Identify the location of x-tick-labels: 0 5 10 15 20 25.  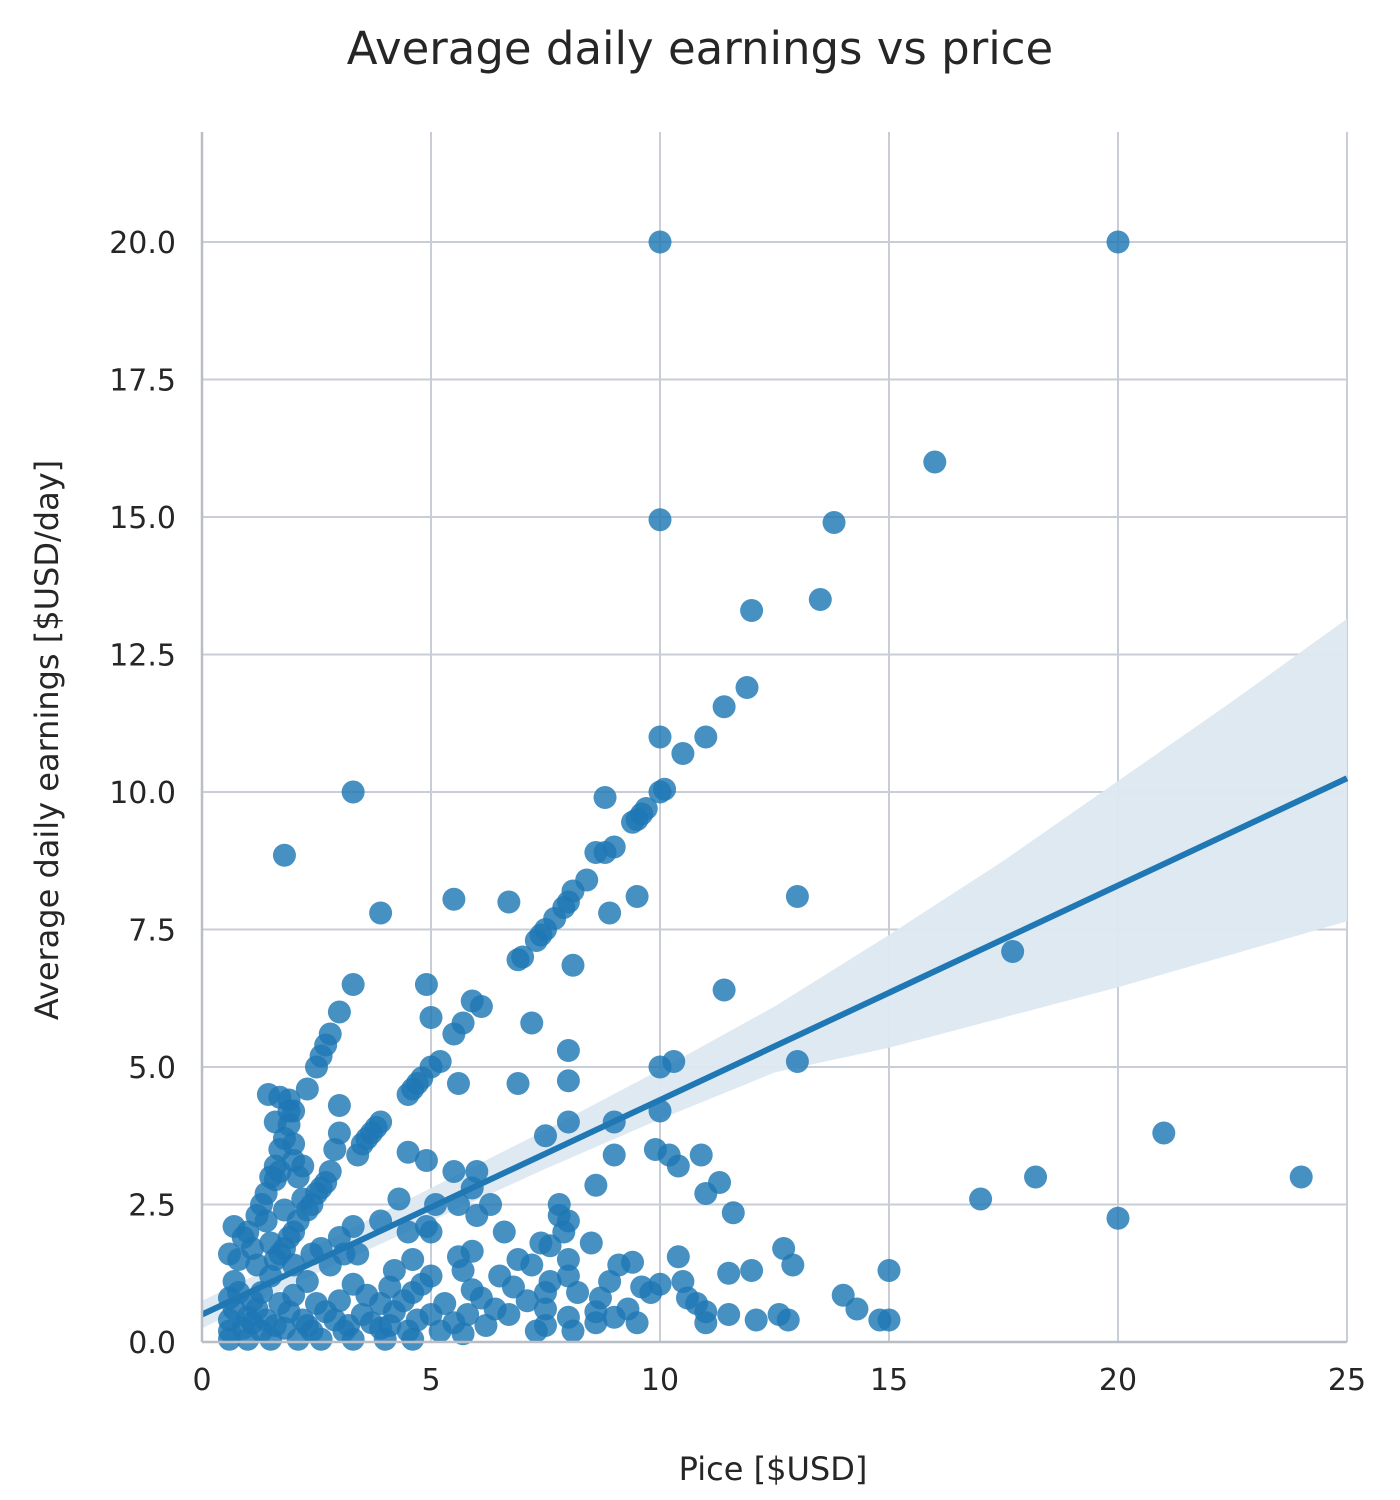
(779, 1380).